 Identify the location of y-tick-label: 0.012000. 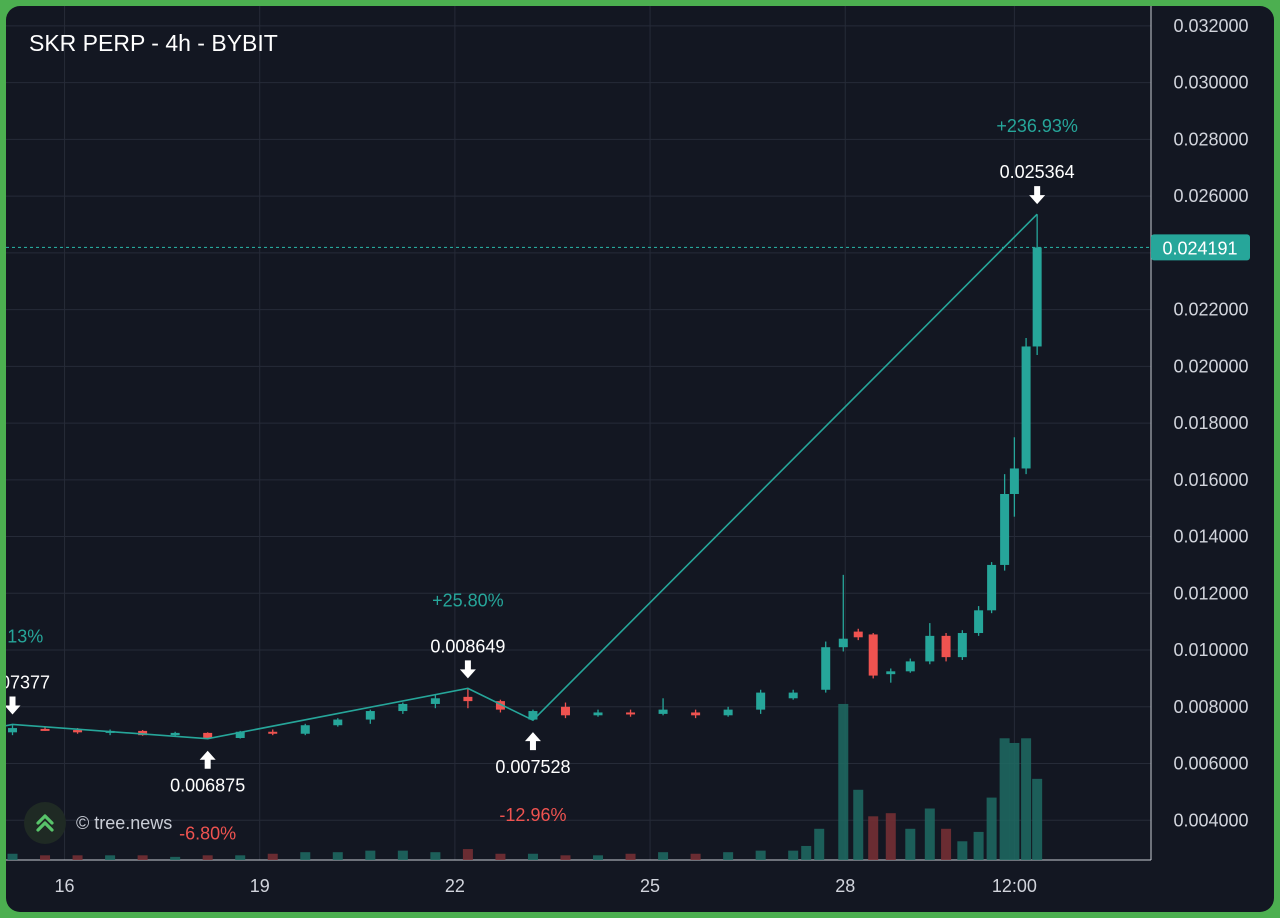
(1210, 593).